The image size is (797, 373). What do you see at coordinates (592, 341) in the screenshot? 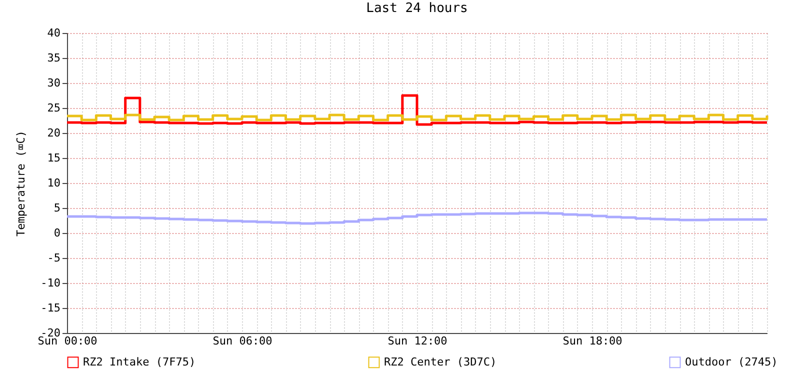
I see `x-tick-label: Sun 18:00` at bounding box center [592, 341].